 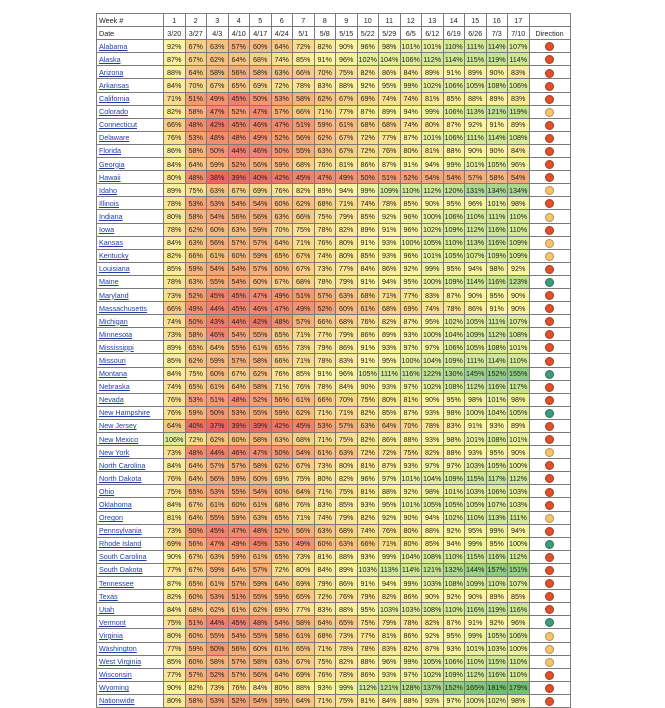 What do you see at coordinates (114, 112) in the screenshot?
I see `state-link: Colorado` at bounding box center [114, 112].